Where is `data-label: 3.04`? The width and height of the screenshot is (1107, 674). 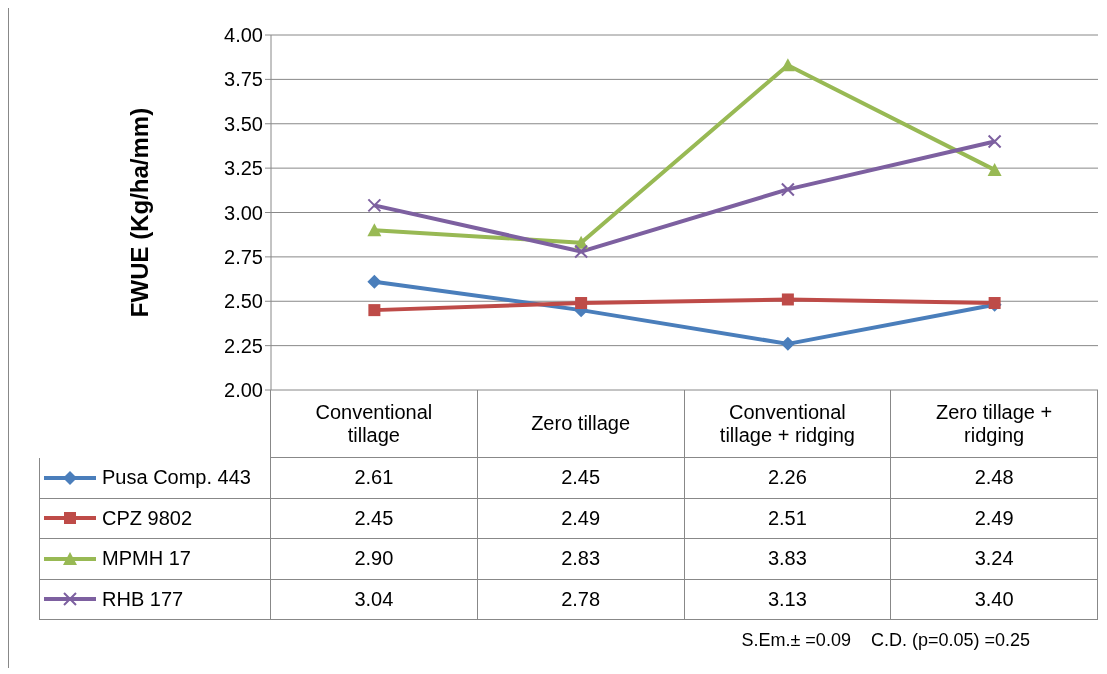 data-label: 3.04 is located at coordinates (374, 599).